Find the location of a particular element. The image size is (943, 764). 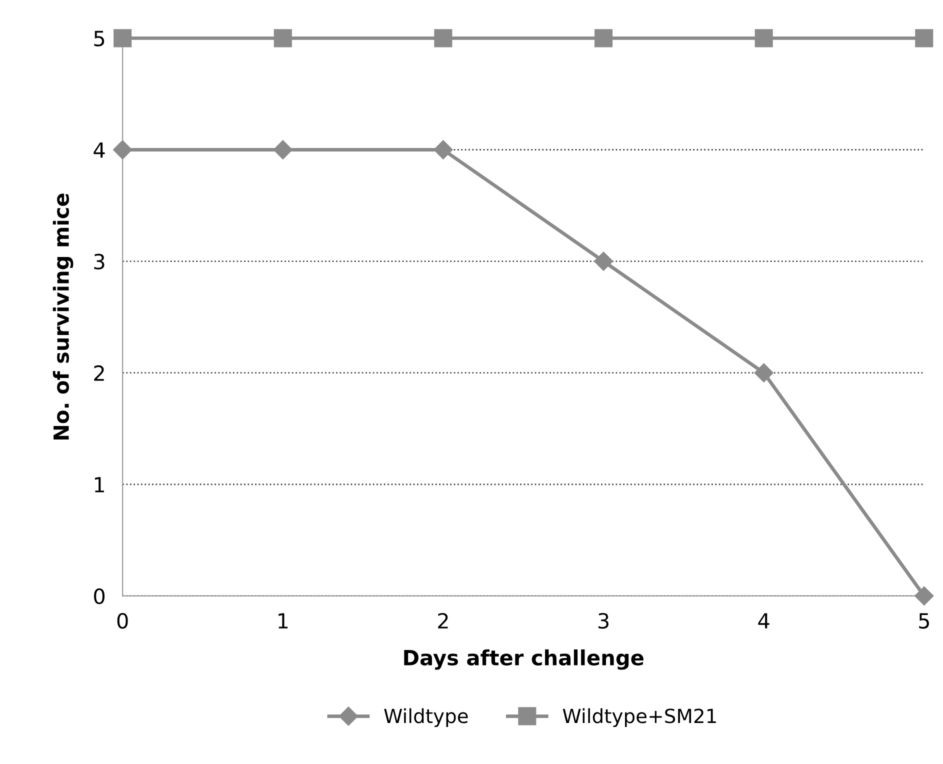

x-tick-label: 2 is located at coordinates (443, 620).